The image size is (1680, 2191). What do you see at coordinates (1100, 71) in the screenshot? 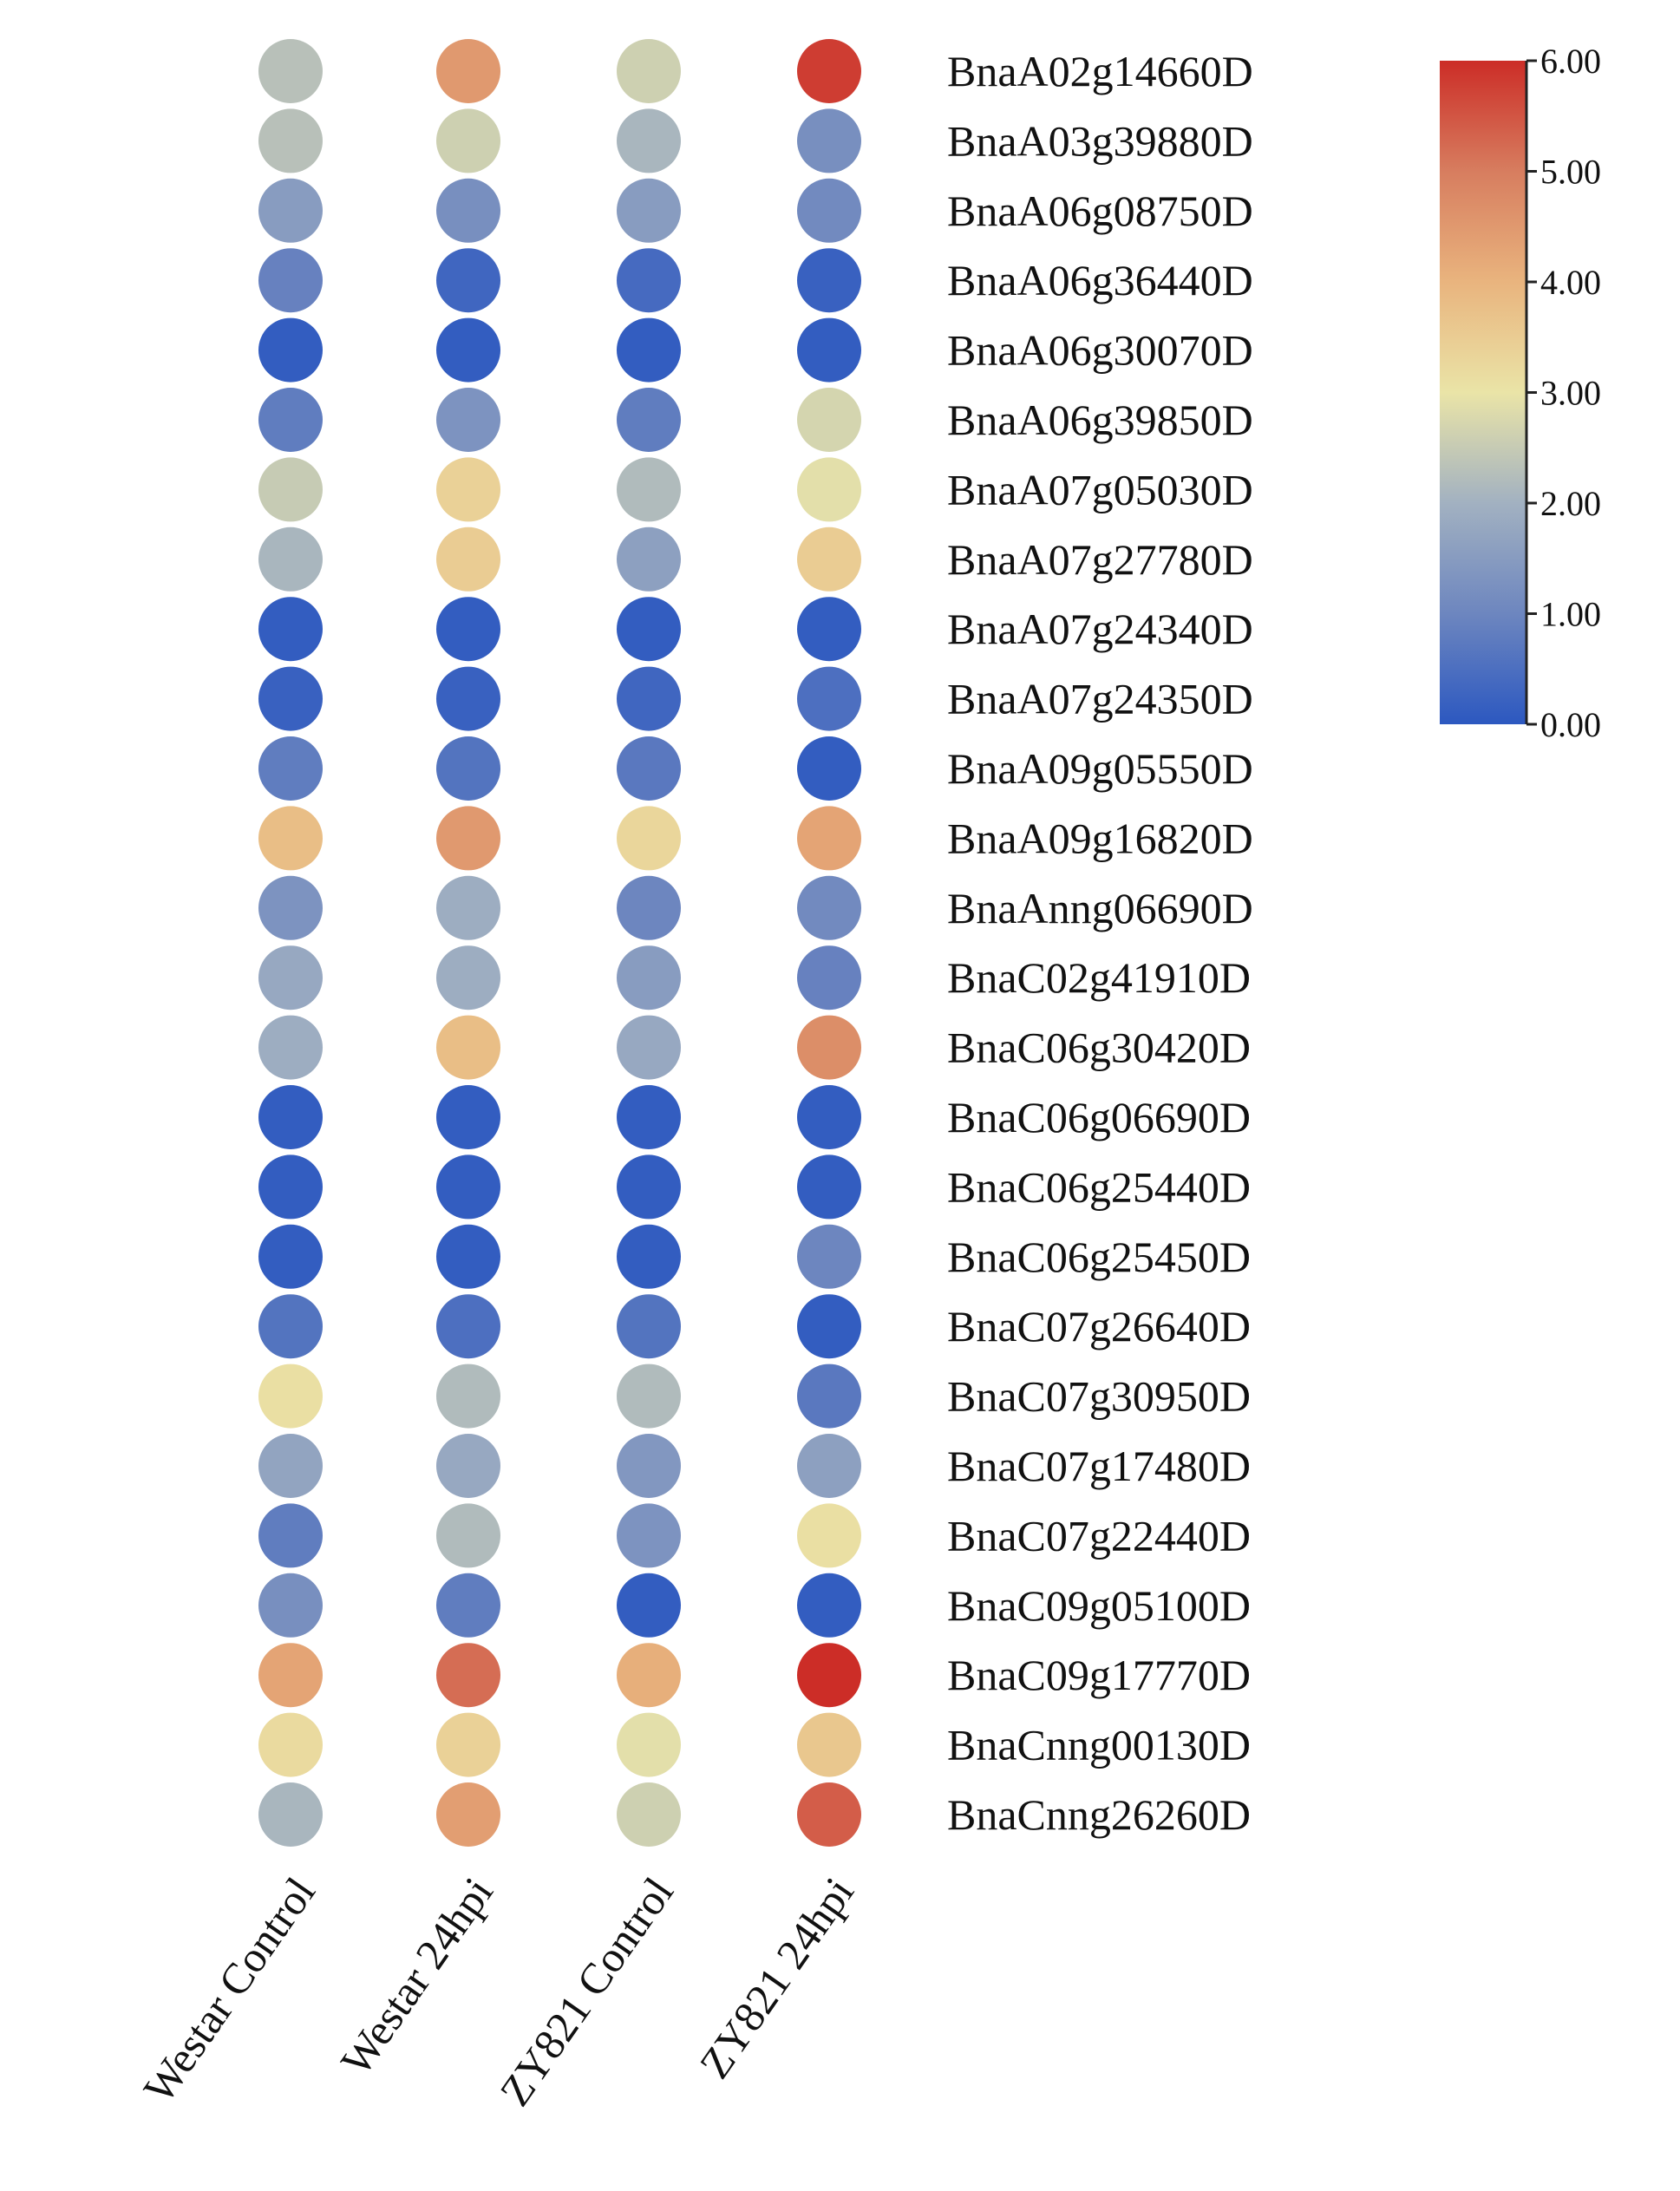
I see `gene-label: BnaA02g14660D` at bounding box center [1100, 71].